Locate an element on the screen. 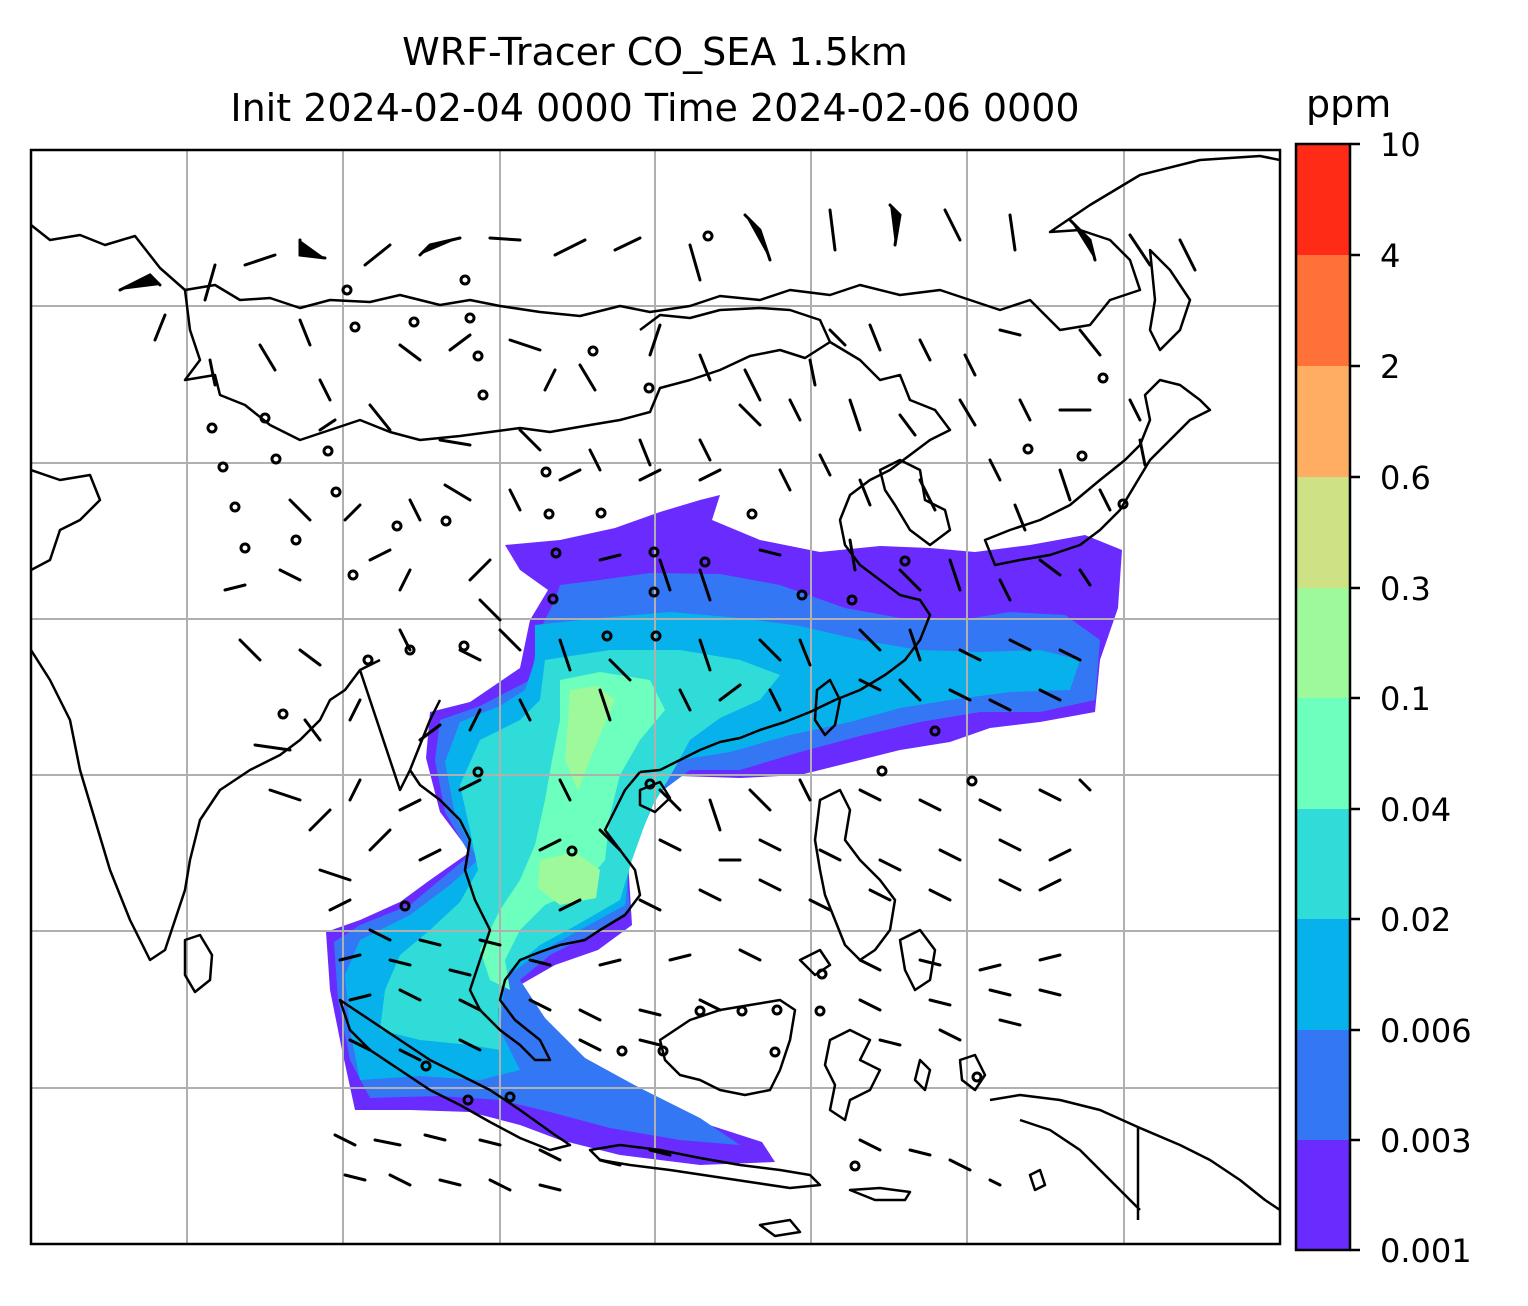  colorbar-tick-label: 0.02 is located at coordinates (1416, 920).